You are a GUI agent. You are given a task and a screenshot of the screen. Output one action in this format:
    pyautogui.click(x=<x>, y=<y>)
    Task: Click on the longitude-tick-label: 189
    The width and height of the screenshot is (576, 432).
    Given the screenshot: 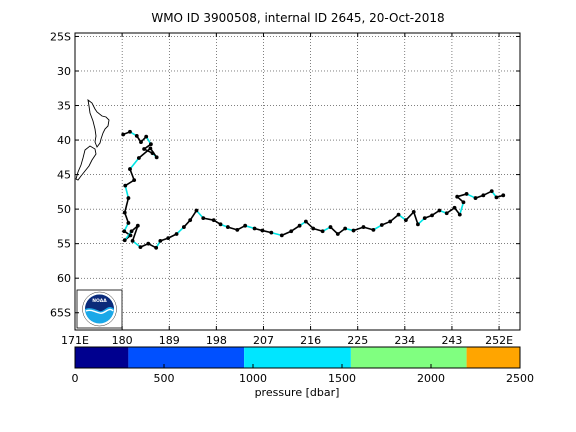 What is the action you would take?
    pyautogui.click(x=169, y=340)
    